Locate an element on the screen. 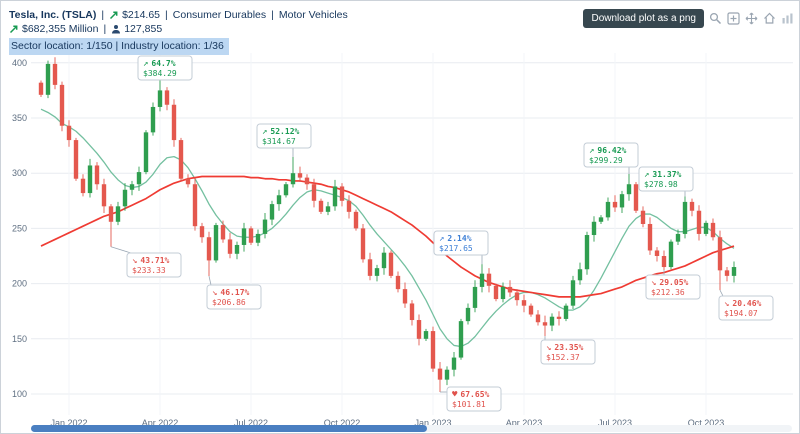 The image size is (800, 434). pan-icon is located at coordinates (751, 18).